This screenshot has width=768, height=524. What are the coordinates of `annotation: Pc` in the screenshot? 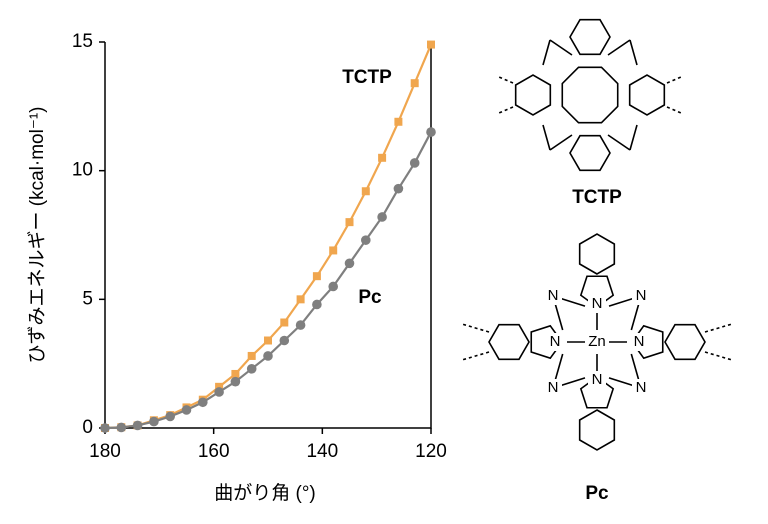 It's located at (370, 297).